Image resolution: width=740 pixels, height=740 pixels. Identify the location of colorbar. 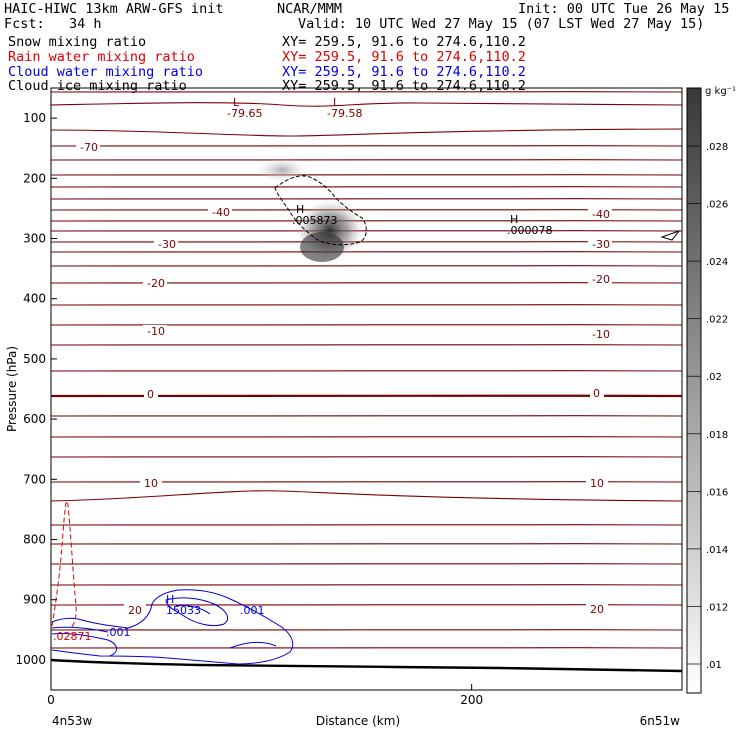
(694, 390).